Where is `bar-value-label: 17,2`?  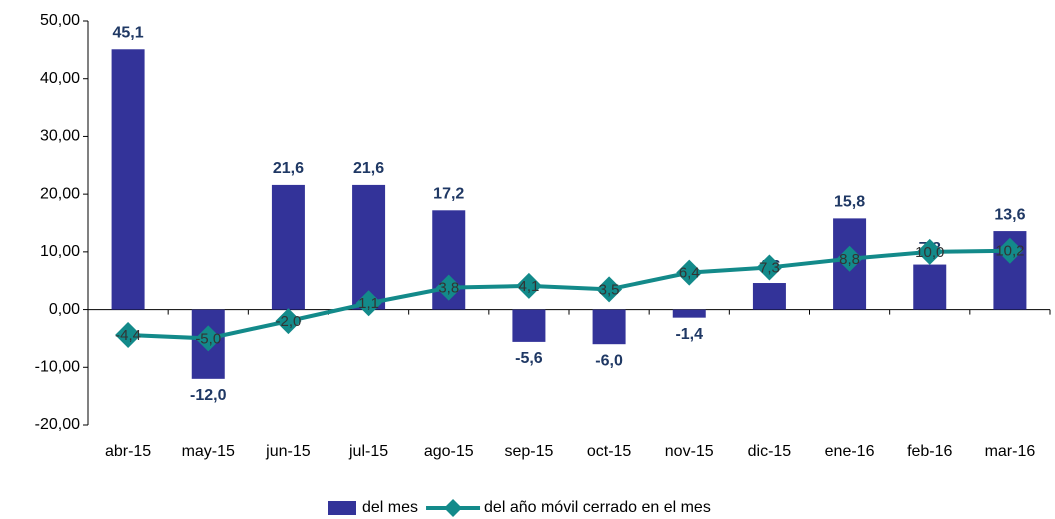 bar-value-label: 17,2 is located at coordinates (448, 194).